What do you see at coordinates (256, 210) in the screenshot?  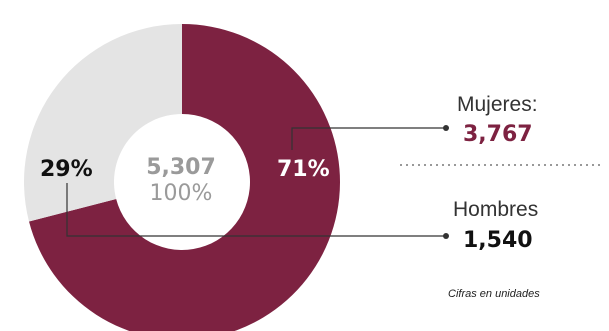 I see `hombres-connector-line` at bounding box center [256, 210].